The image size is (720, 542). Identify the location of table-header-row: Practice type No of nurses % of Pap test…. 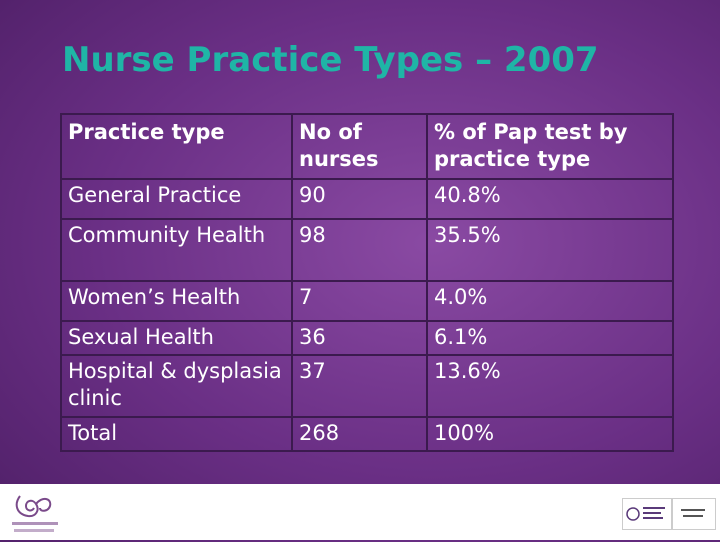
(367, 146).